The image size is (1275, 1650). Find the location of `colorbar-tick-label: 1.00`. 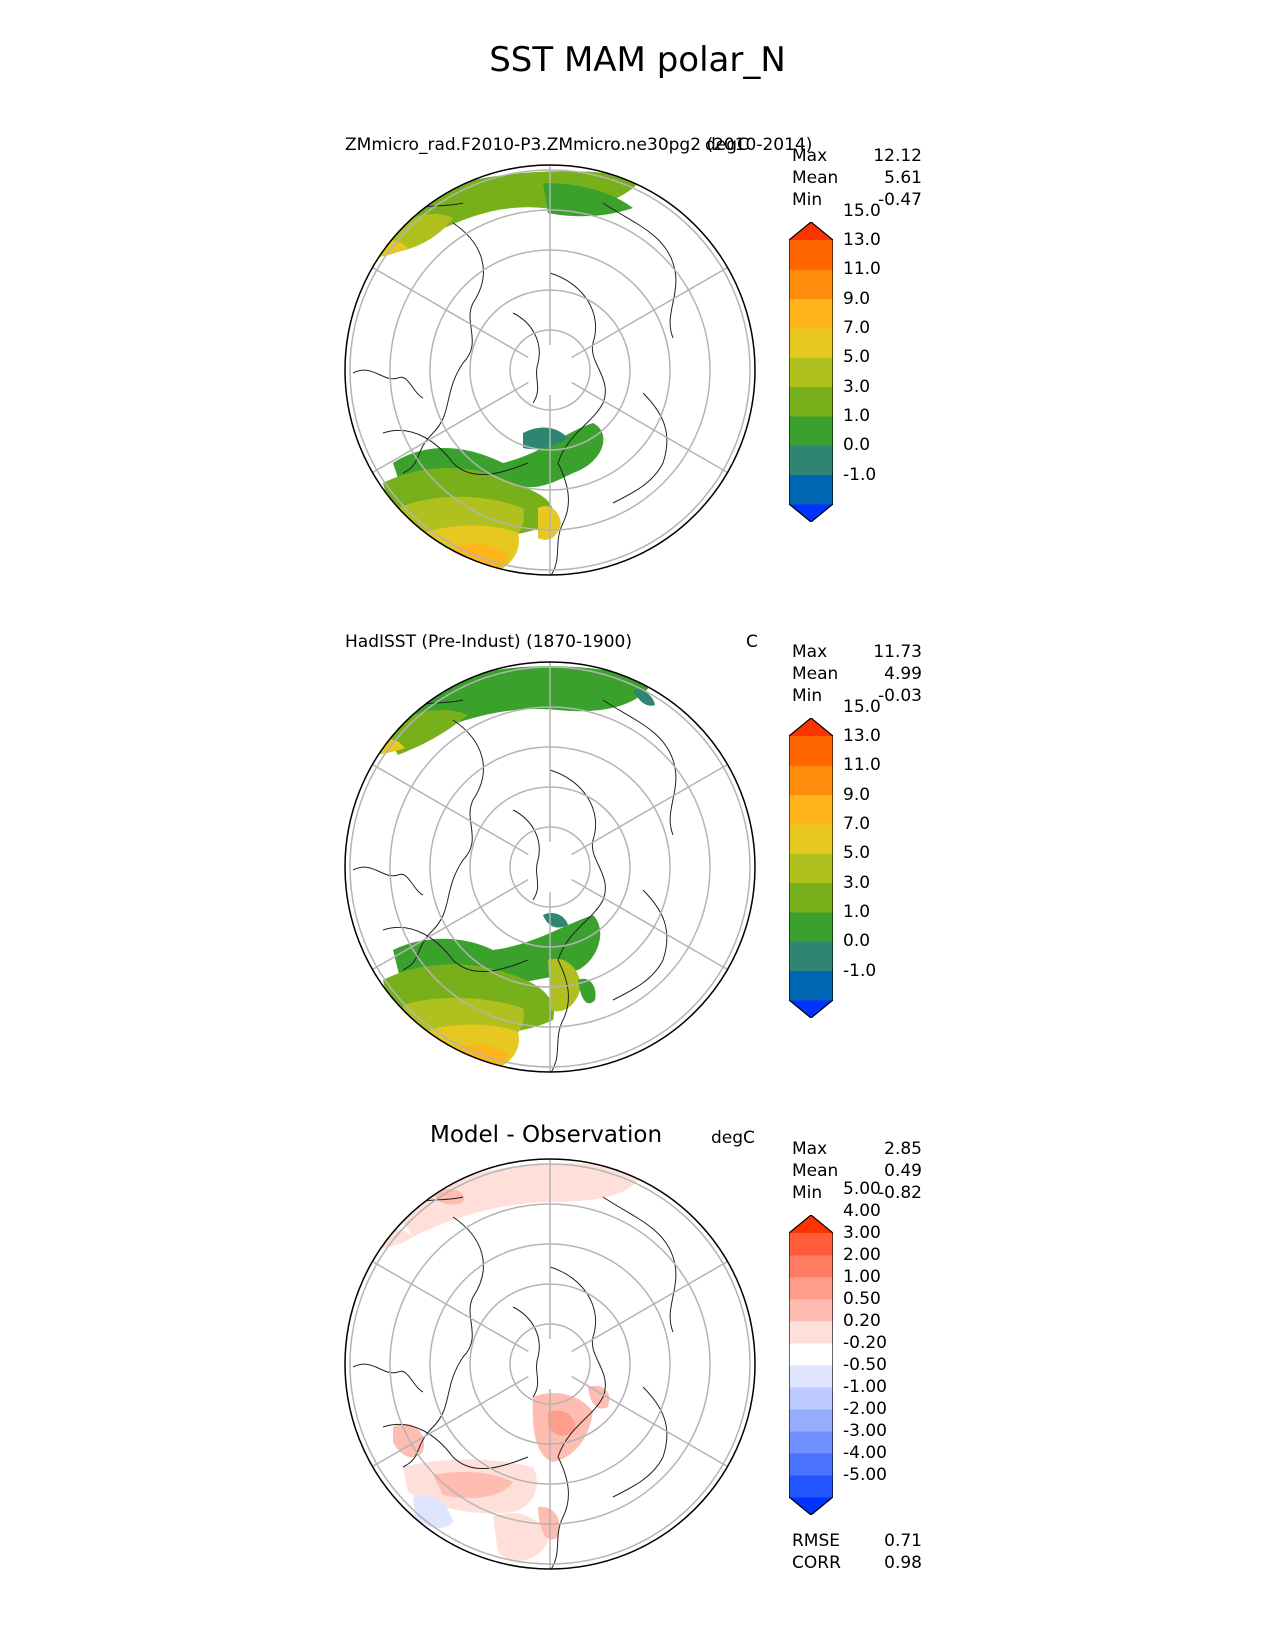

colorbar-tick-label: 1.00 is located at coordinates (862, 1277).